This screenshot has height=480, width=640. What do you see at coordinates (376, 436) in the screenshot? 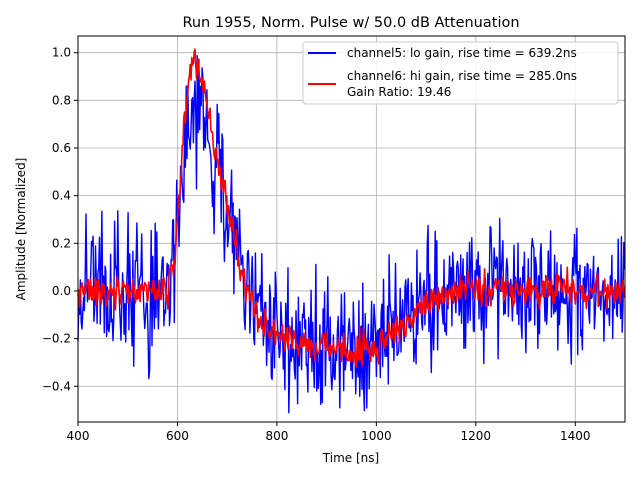
I see `x-tick-label: 1000` at bounding box center [376, 436].